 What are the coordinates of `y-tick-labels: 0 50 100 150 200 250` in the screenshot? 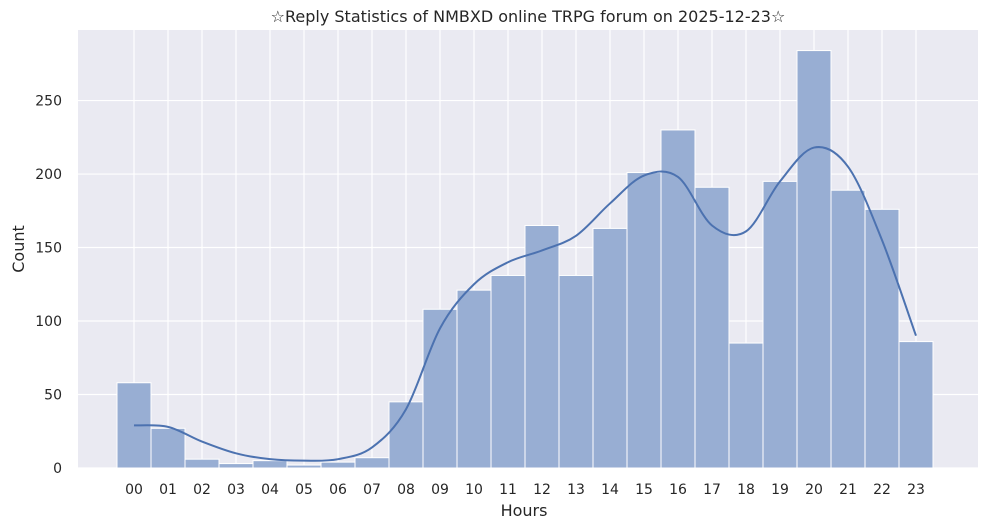 It's located at (48, 285).